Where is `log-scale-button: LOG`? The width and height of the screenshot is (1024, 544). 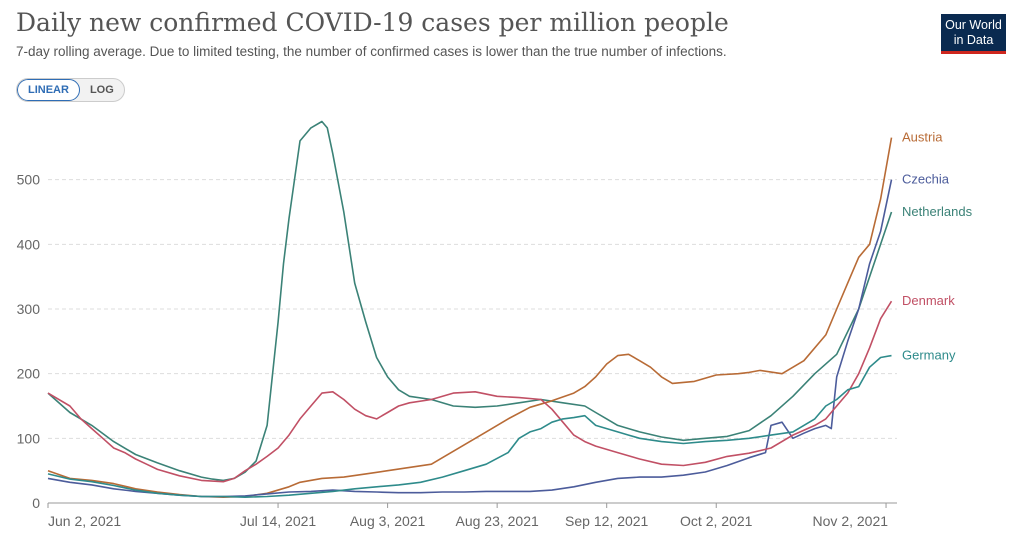 log-scale-button: LOG is located at coordinates (102, 90).